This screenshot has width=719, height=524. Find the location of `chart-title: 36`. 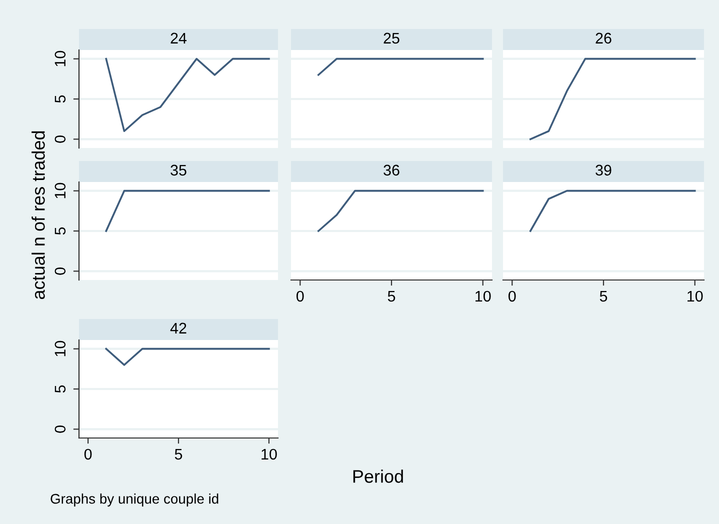

chart-title: 36 is located at coordinates (392, 170).